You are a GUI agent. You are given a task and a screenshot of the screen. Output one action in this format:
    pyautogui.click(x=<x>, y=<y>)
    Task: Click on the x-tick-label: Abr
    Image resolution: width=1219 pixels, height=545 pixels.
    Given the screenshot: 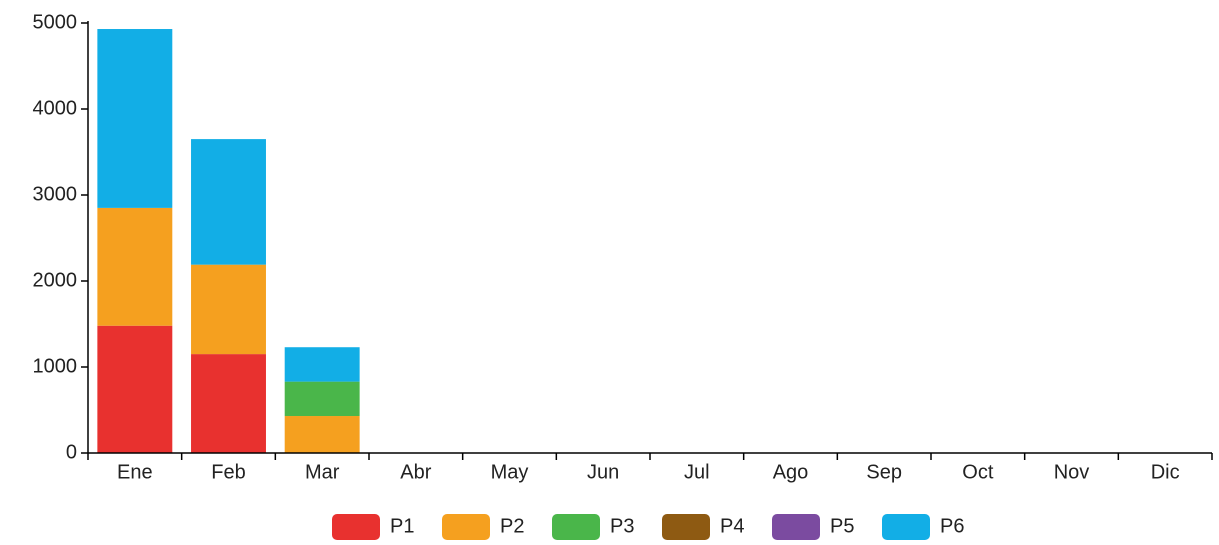 What is the action you would take?
    pyautogui.click(x=415, y=472)
    